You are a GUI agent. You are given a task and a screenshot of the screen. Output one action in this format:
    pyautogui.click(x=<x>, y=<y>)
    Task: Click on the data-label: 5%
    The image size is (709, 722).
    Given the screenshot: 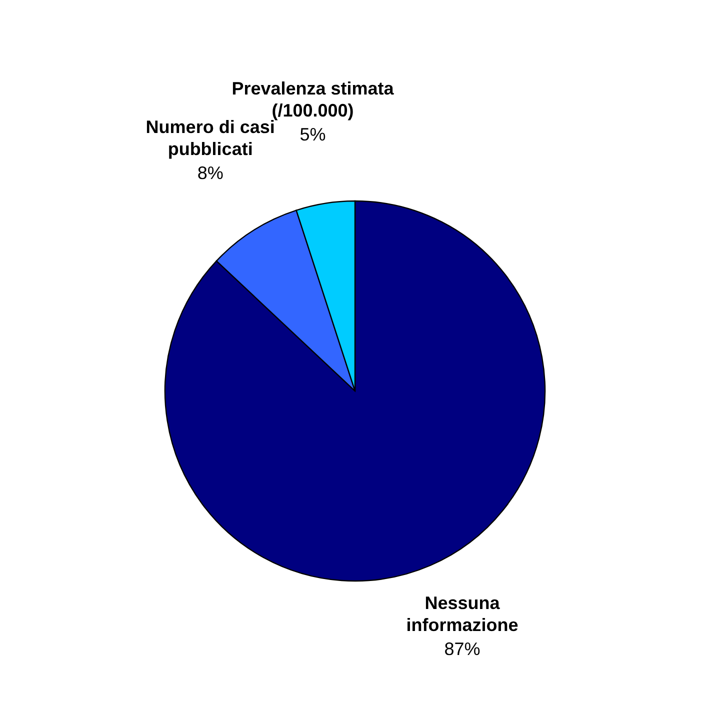 What is the action you would take?
    pyautogui.click(x=313, y=134)
    